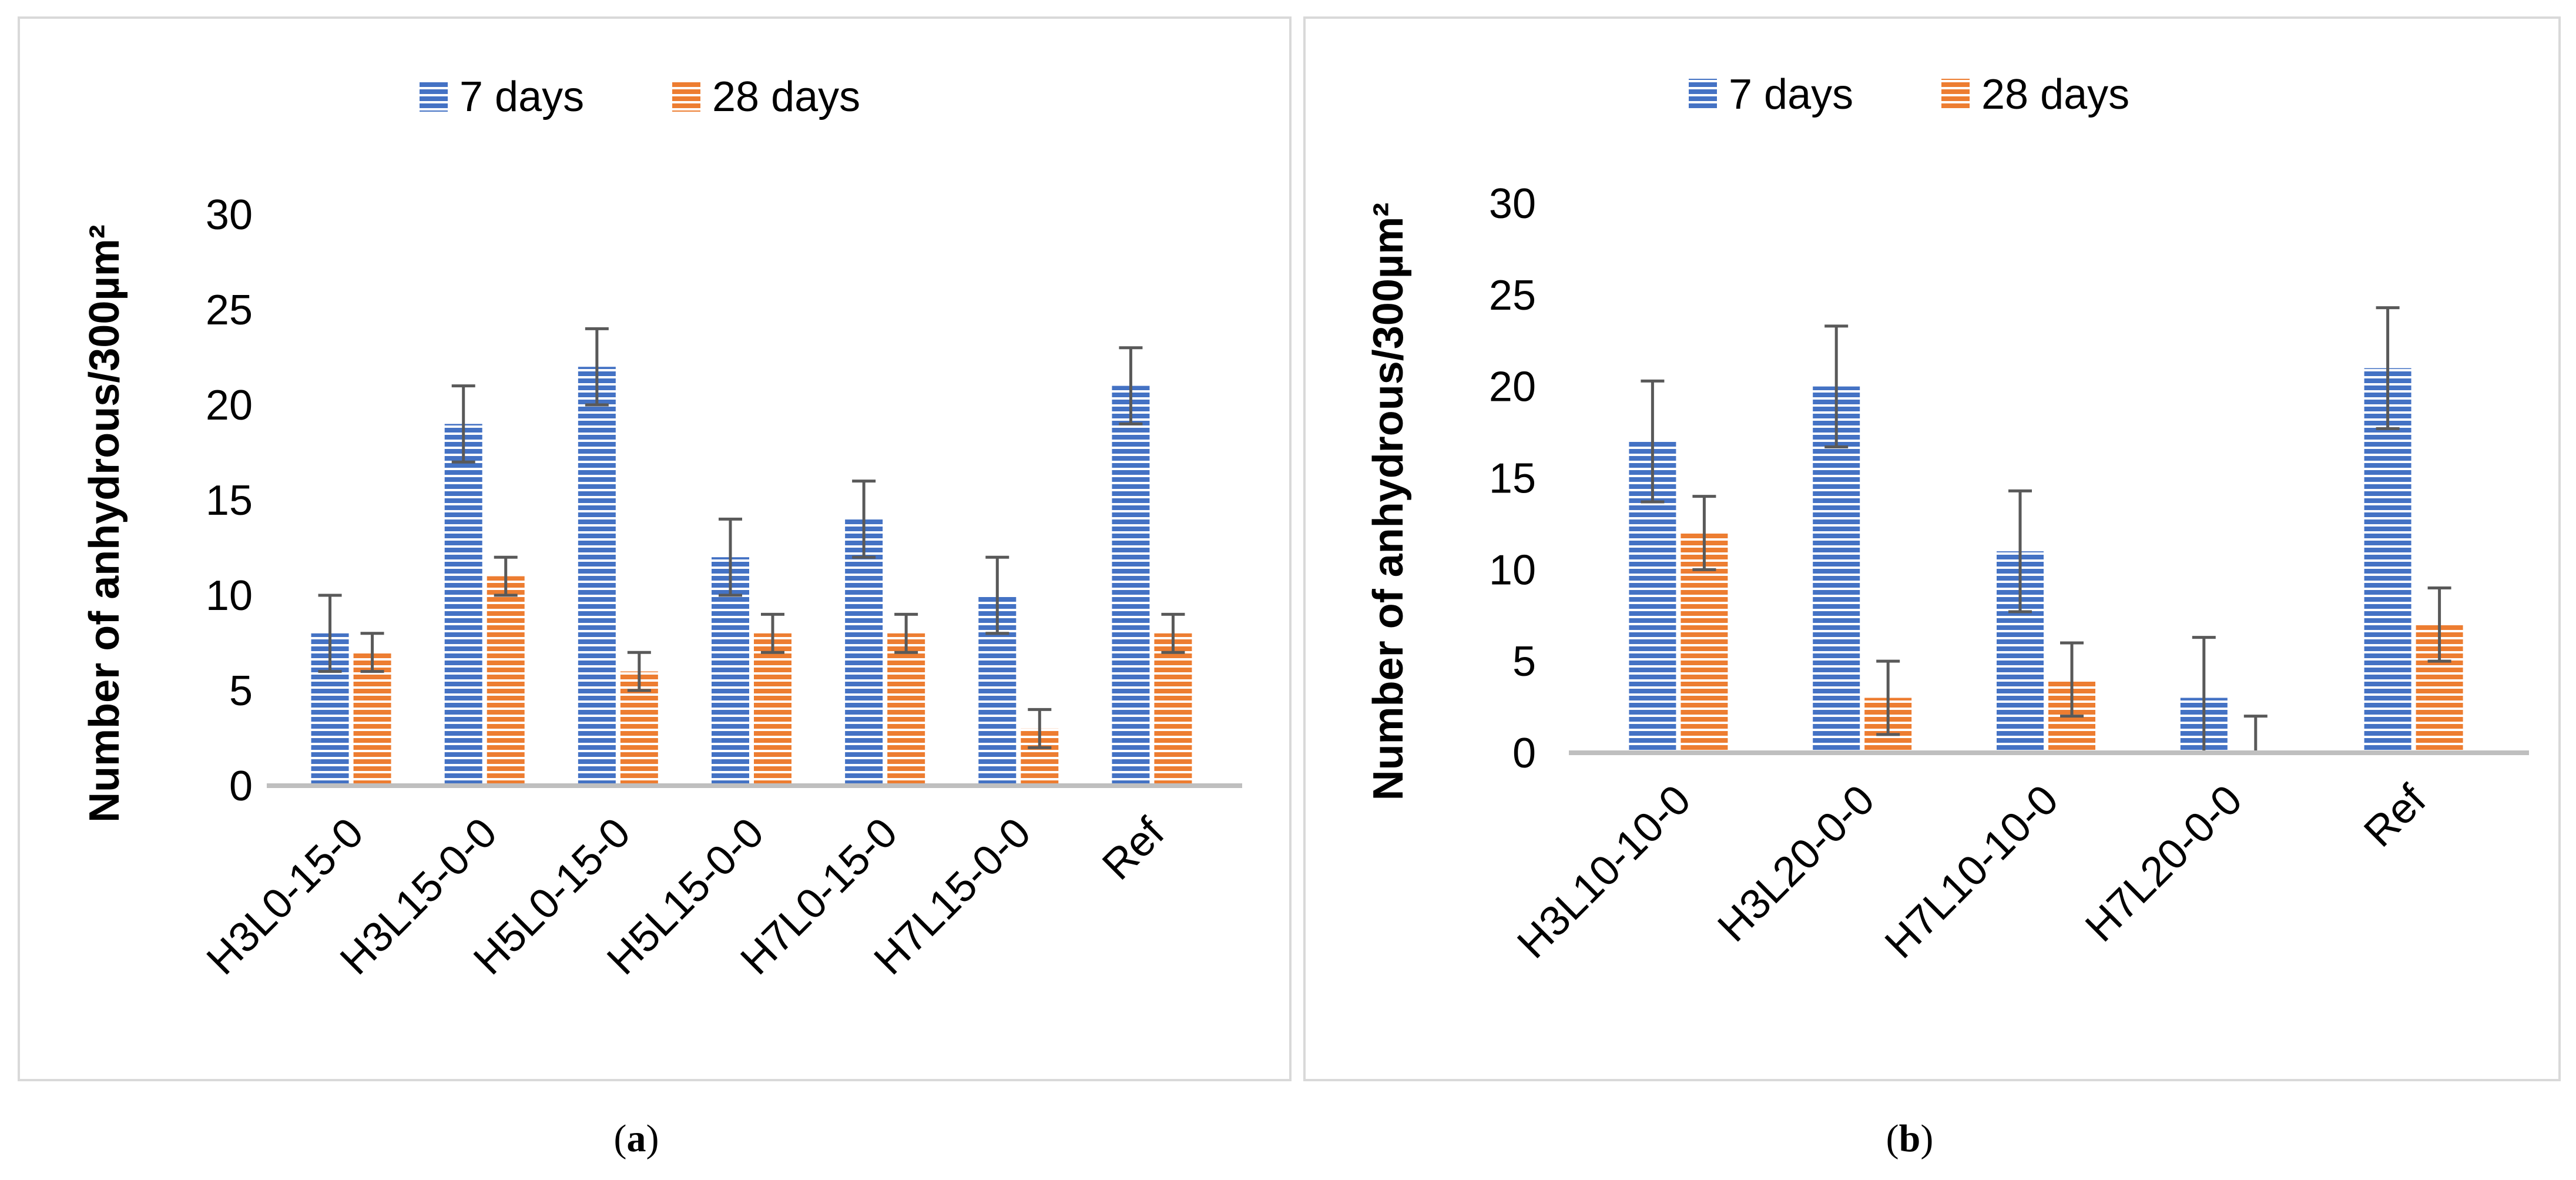  Describe the element at coordinates (1796, 864) in the screenshot. I see `category-label: H3L20-0-0` at that location.